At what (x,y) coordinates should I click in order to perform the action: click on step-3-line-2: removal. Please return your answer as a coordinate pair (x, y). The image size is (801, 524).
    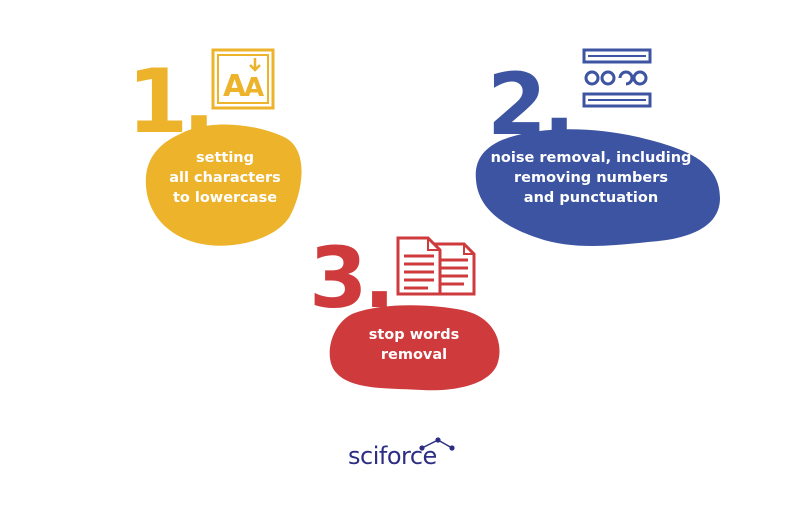
    Looking at the image, I should click on (414, 355).